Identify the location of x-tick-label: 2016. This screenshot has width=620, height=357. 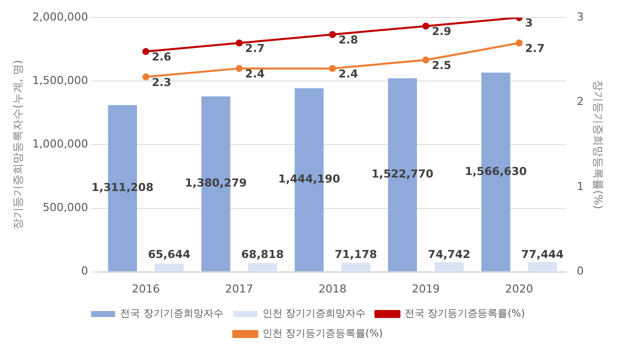
(146, 289).